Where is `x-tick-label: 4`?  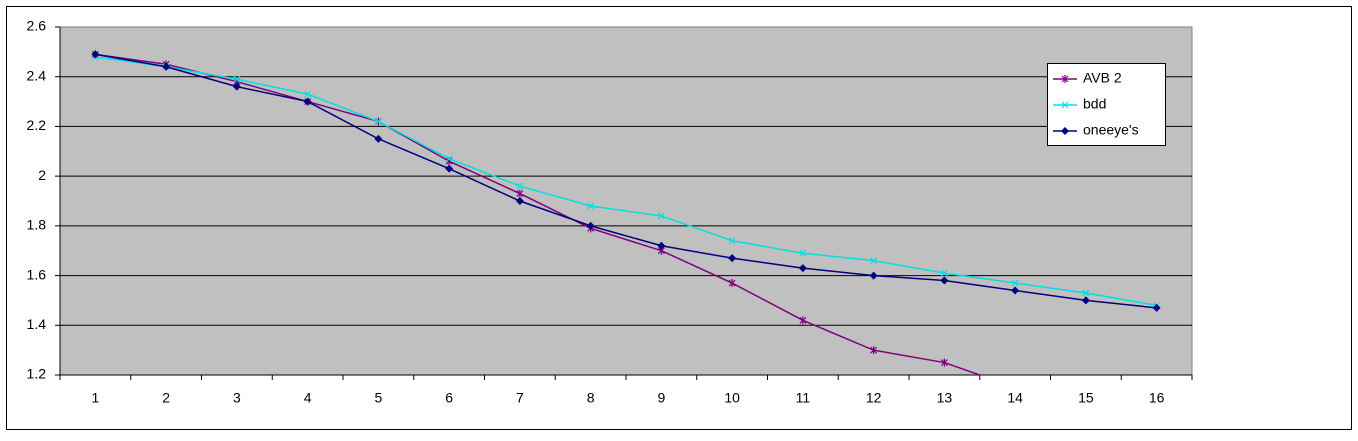 x-tick-label: 4 is located at coordinates (308, 398).